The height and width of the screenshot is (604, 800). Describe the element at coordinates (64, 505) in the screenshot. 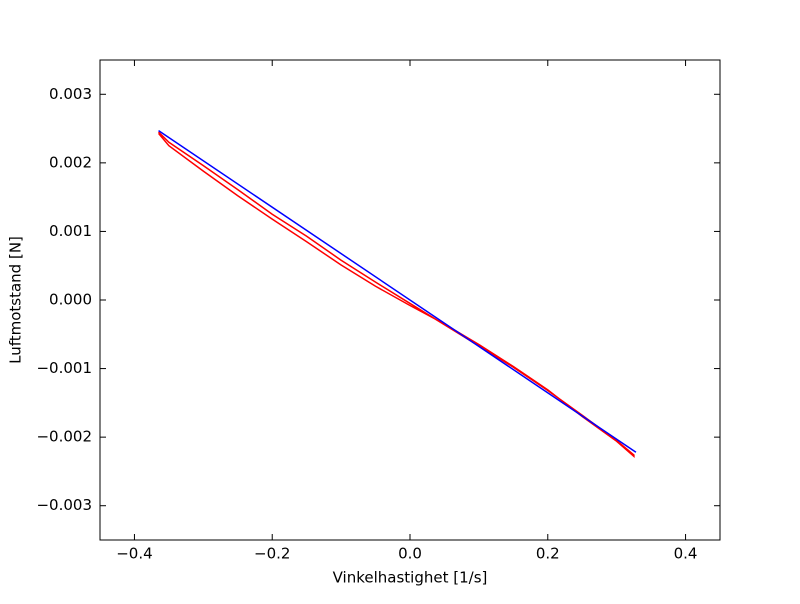

I see `y-tick-label: −0.003` at that location.